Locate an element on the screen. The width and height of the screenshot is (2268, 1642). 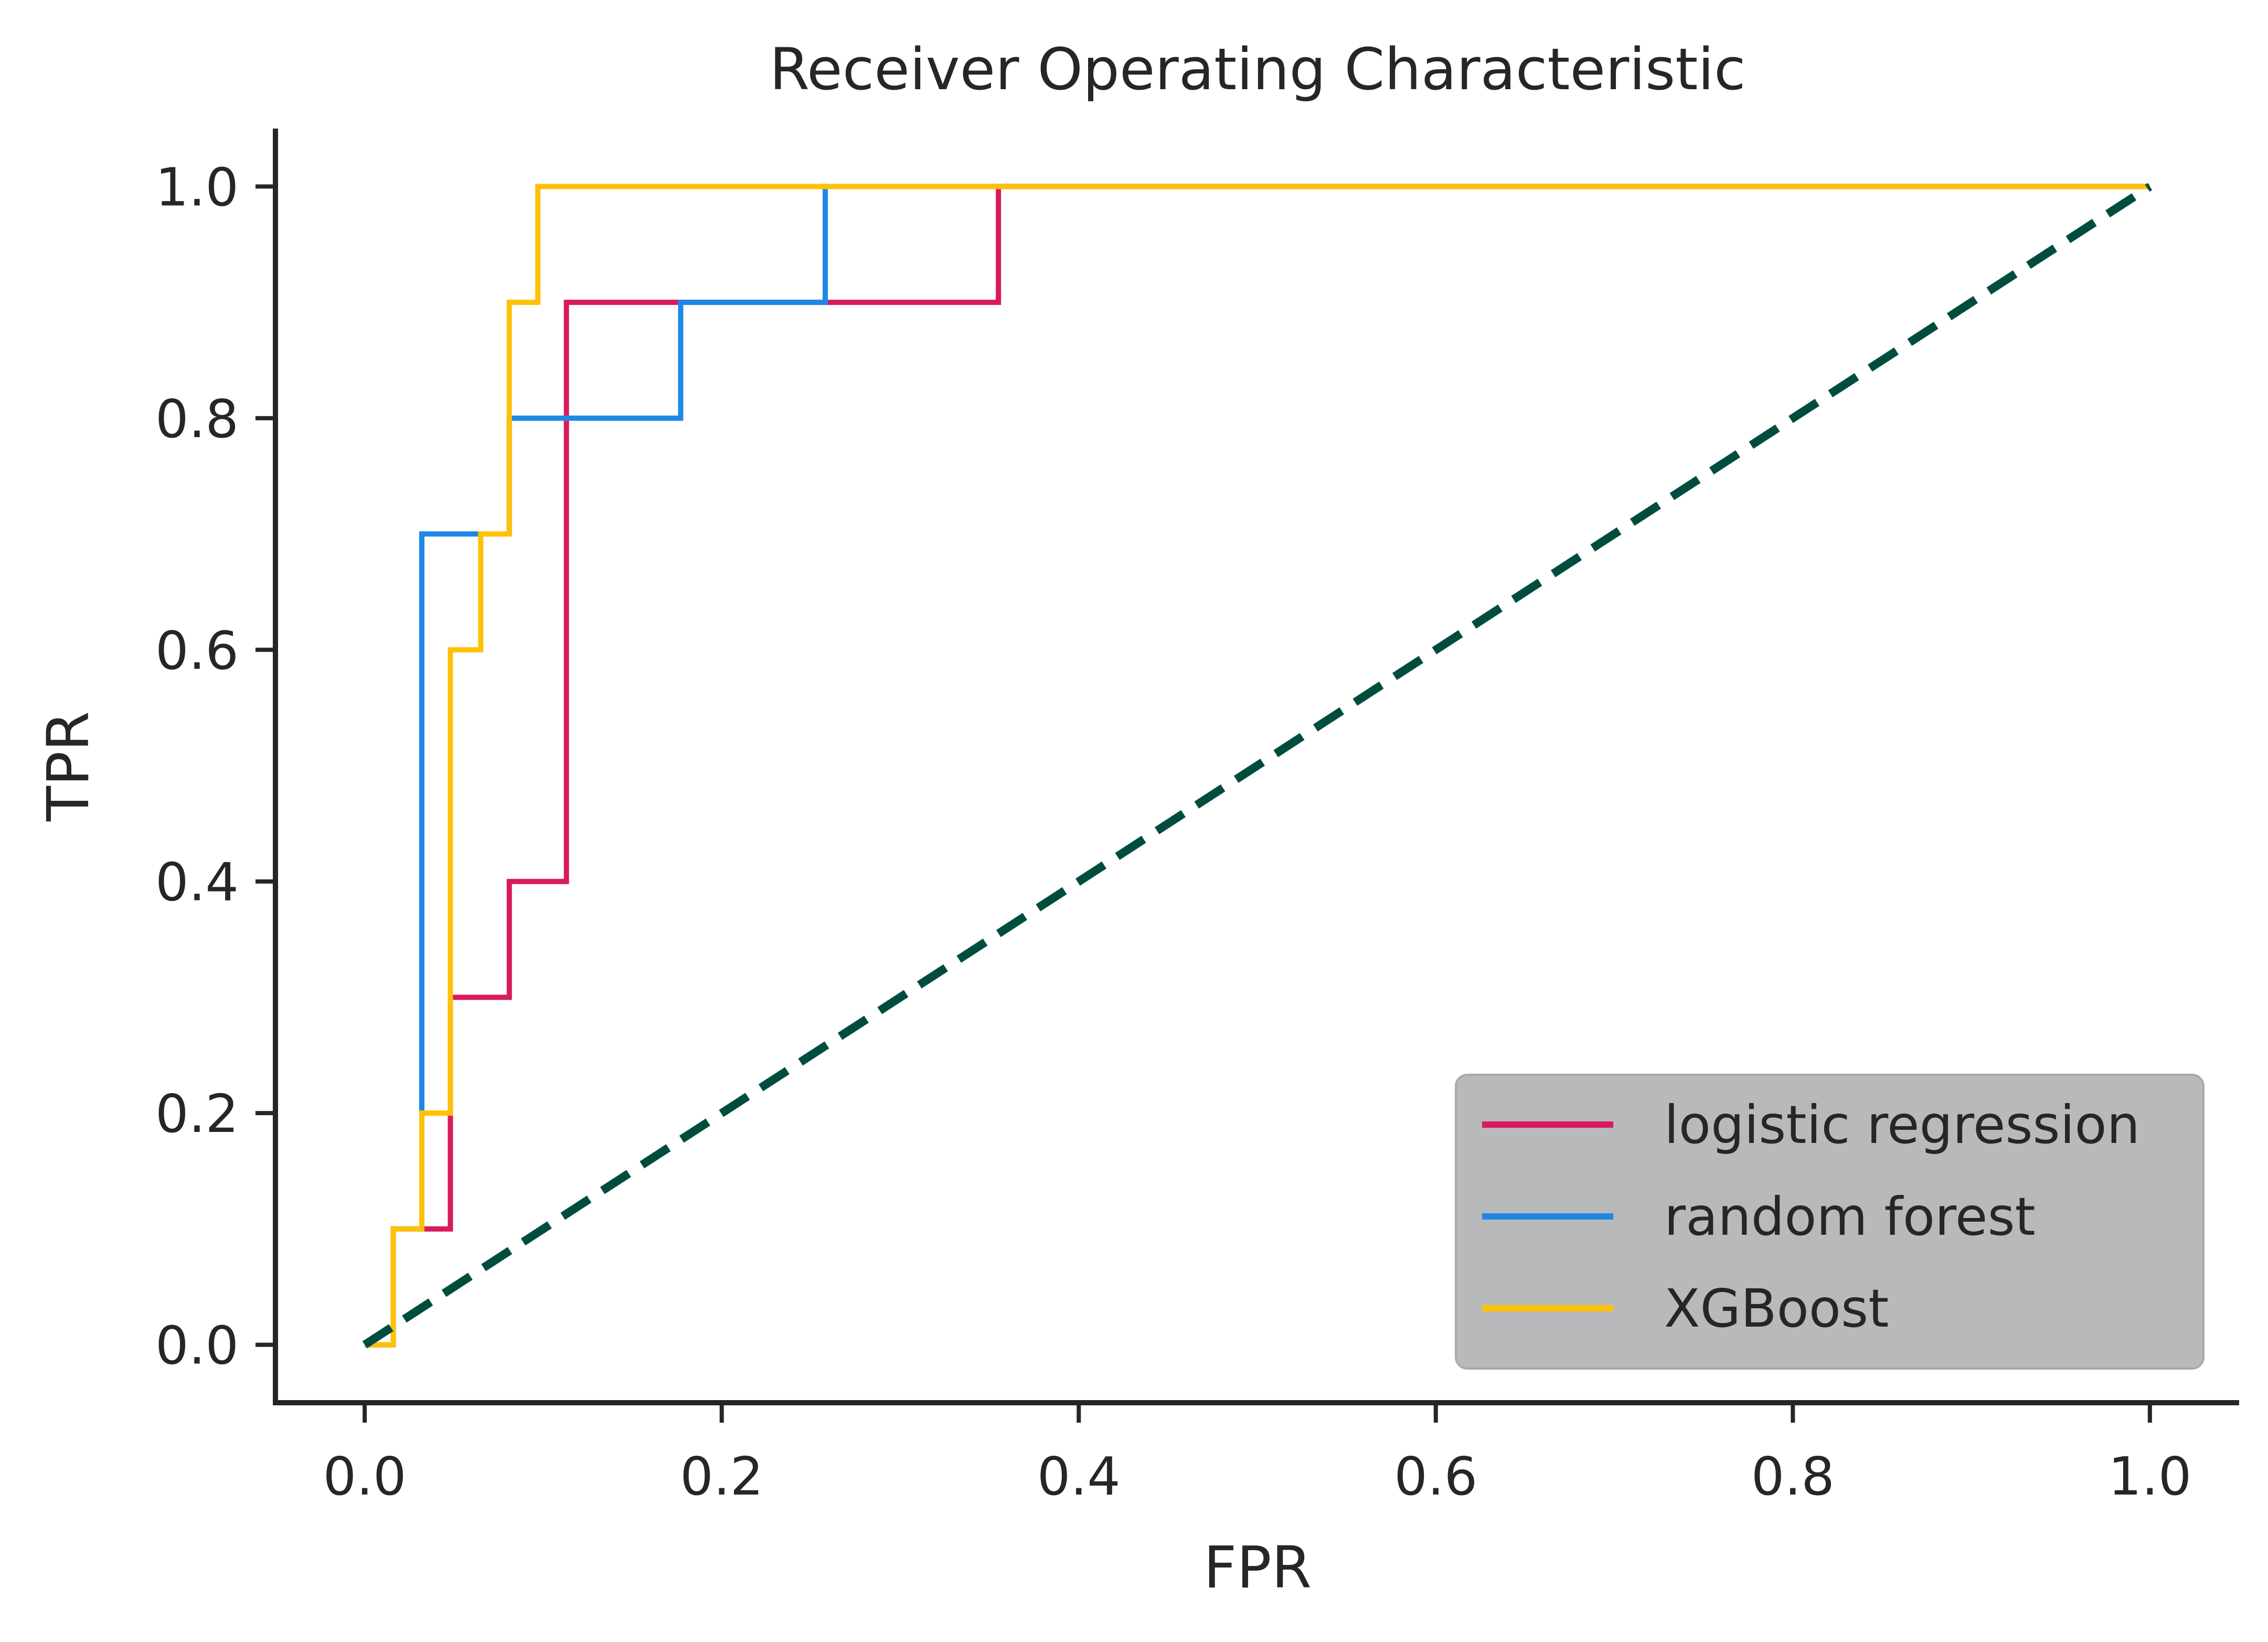
y-tick-label: 1.0 is located at coordinates (197, 187).